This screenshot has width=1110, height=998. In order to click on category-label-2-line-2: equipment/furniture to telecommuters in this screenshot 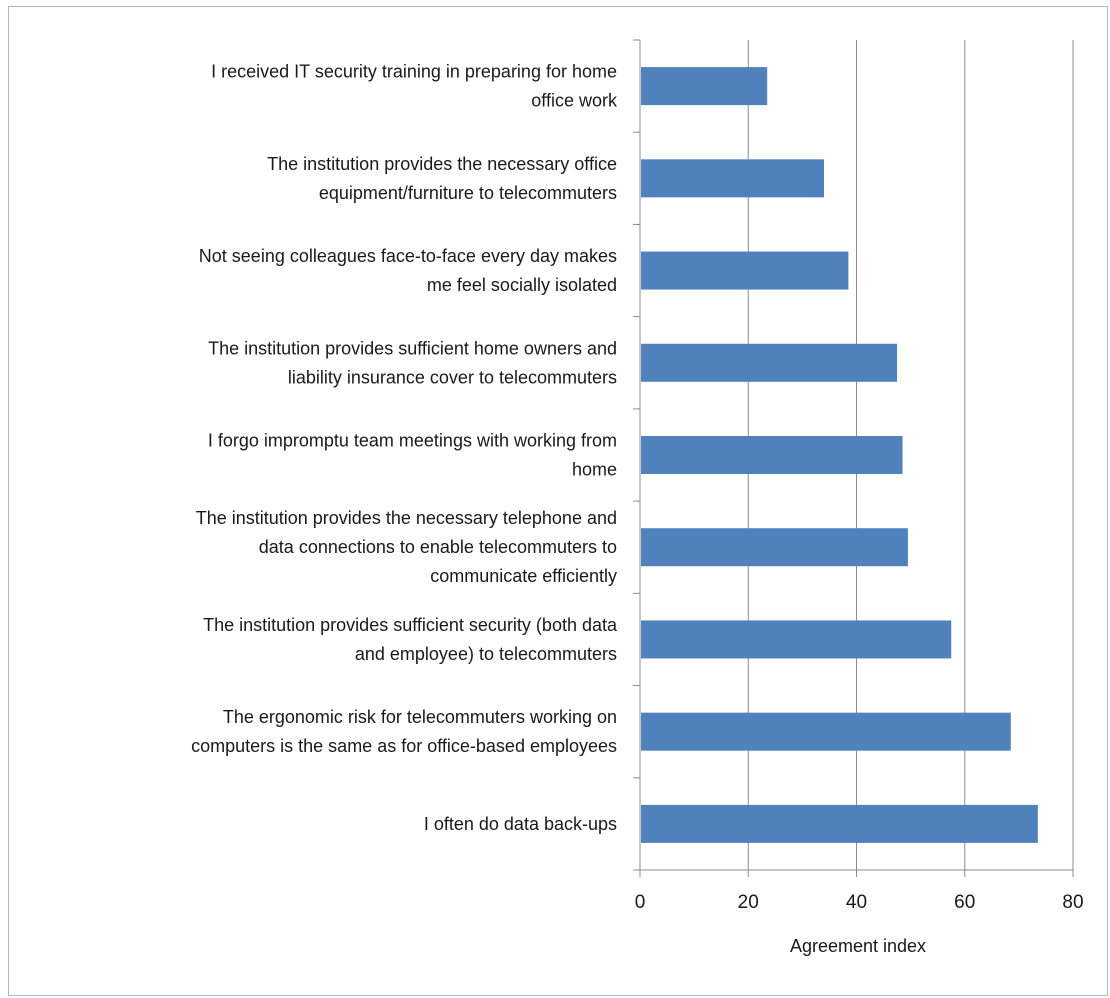, I will do `click(468, 193)`.